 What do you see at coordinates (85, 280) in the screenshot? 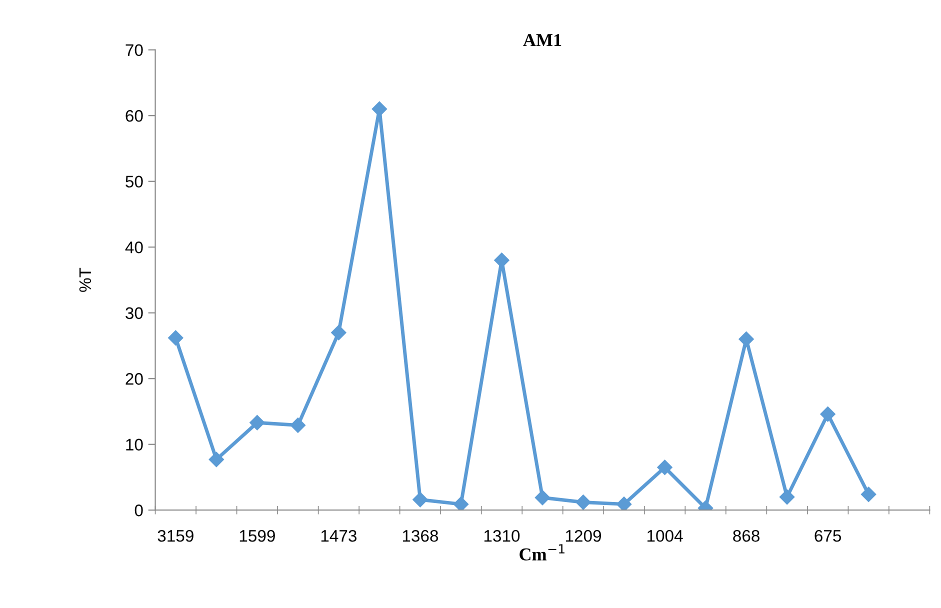
I see `y-axis-title: %T` at bounding box center [85, 280].